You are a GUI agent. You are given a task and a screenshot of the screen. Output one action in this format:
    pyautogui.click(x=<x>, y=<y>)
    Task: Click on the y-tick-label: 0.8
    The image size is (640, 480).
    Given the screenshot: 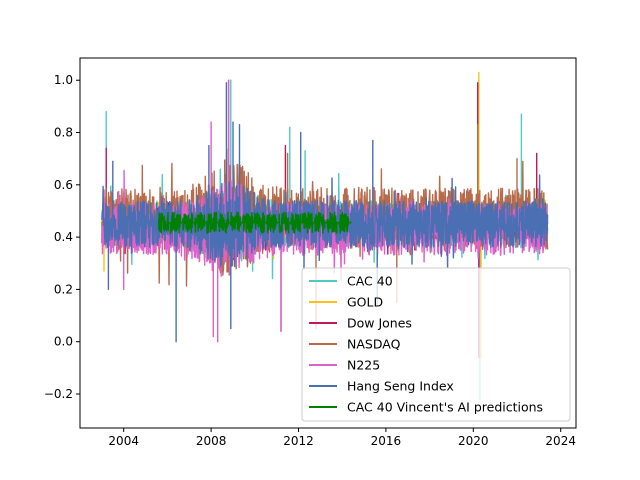 What is the action you would take?
    pyautogui.click(x=63, y=133)
    